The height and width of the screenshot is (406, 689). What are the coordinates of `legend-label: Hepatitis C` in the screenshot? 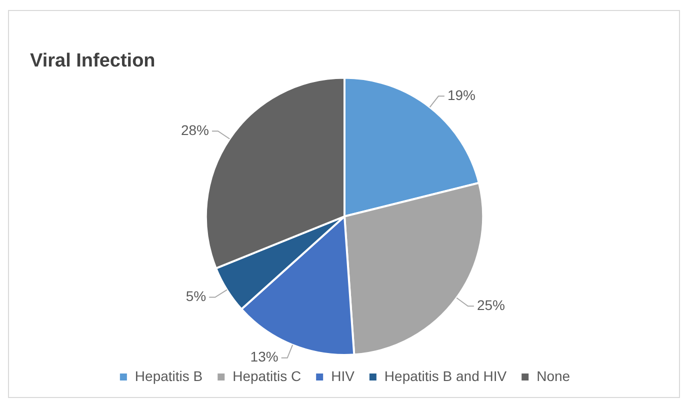 It's located at (267, 376).